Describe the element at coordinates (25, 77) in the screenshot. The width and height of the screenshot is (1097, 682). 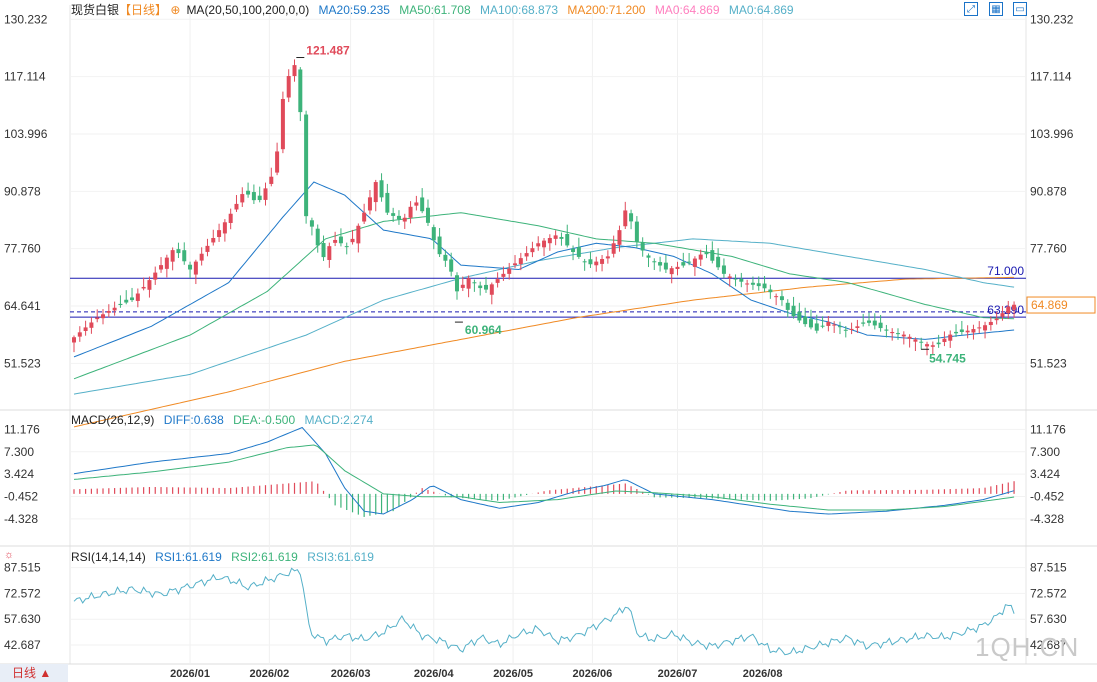
I see `y-tick-label-left: 117.114` at that location.